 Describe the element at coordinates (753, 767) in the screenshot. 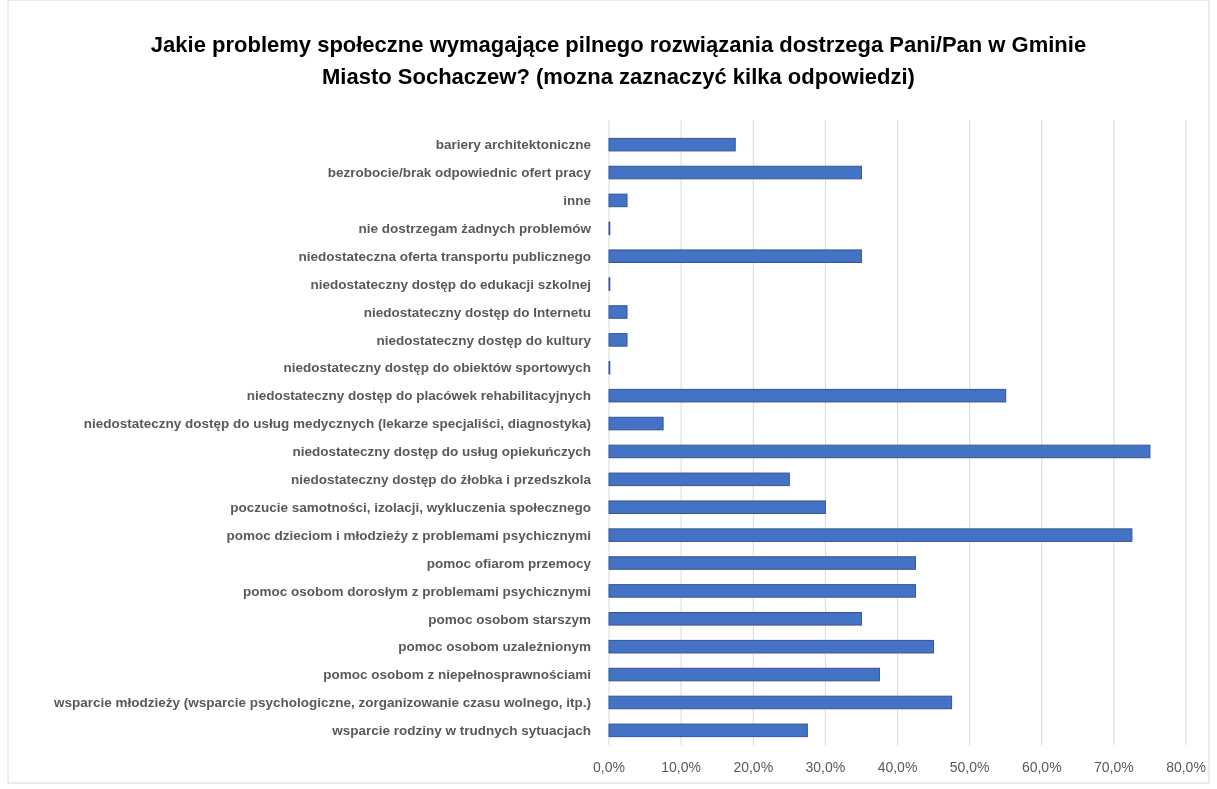

I see `x-tick-label: 20,0%` at that location.